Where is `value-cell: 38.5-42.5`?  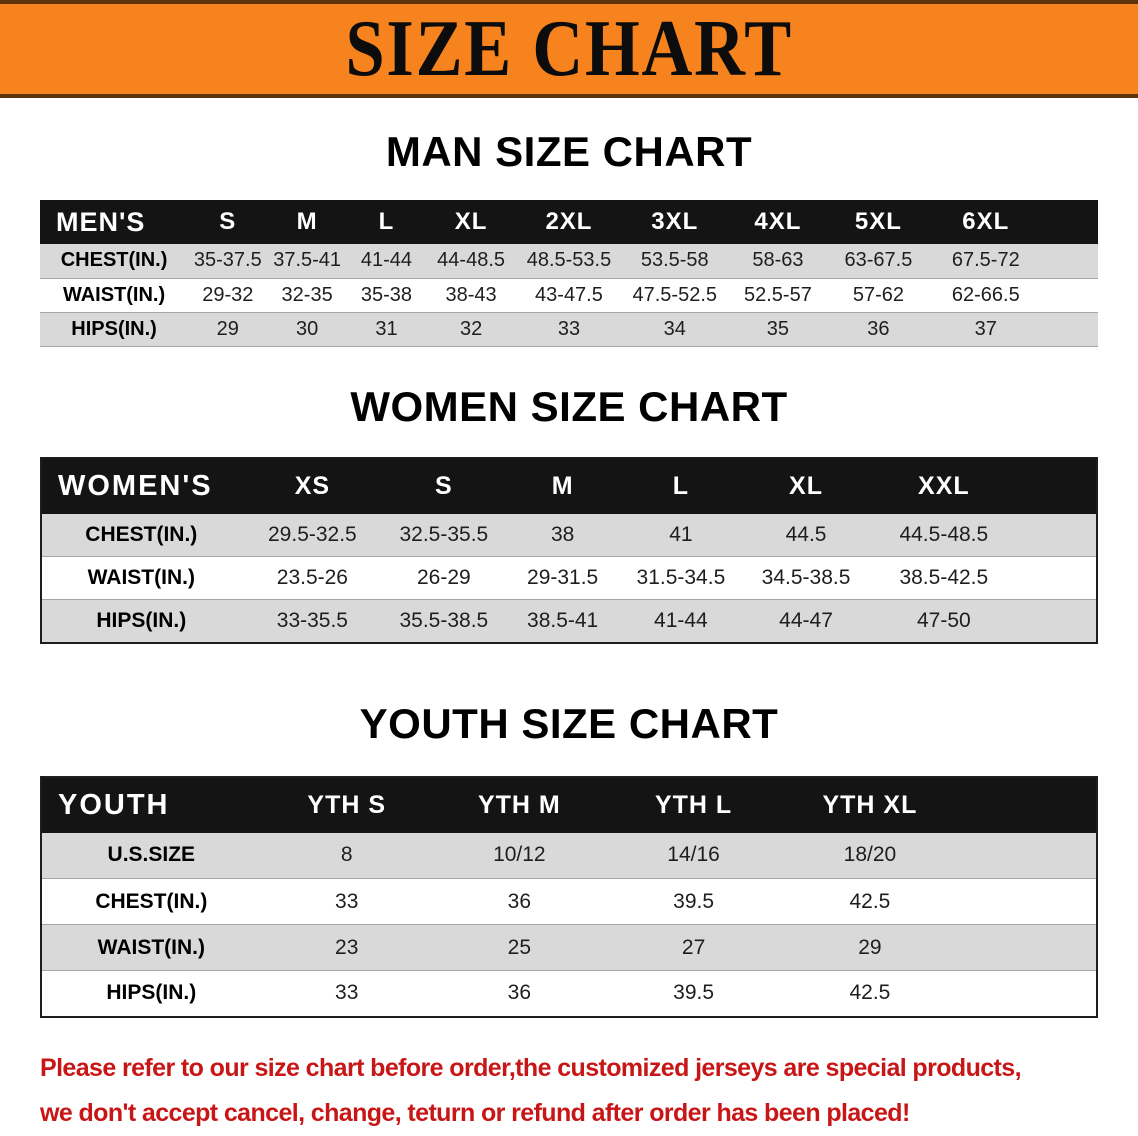
value-cell: 38.5-42.5 is located at coordinates (944, 577).